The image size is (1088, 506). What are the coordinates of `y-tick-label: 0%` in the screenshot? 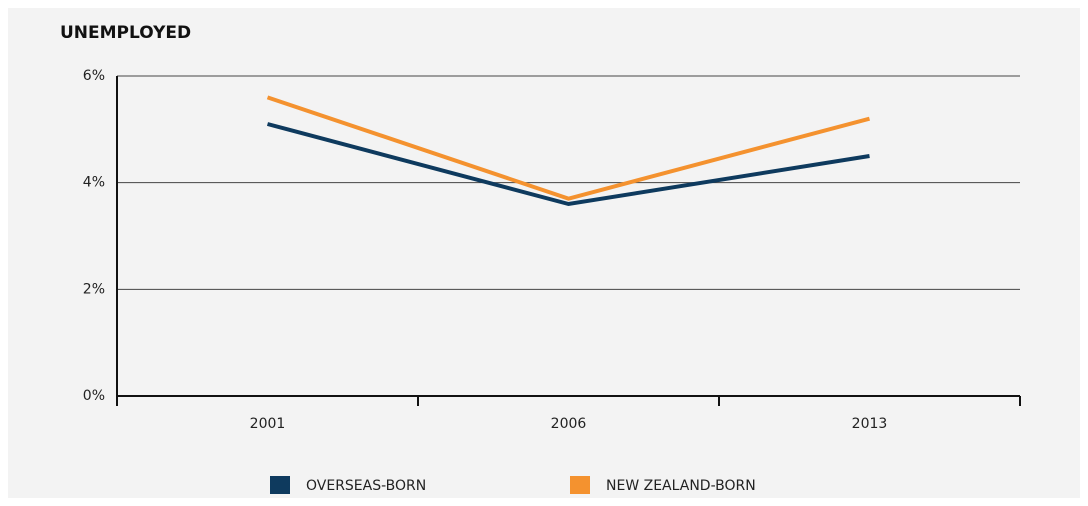 It's located at (94, 396).